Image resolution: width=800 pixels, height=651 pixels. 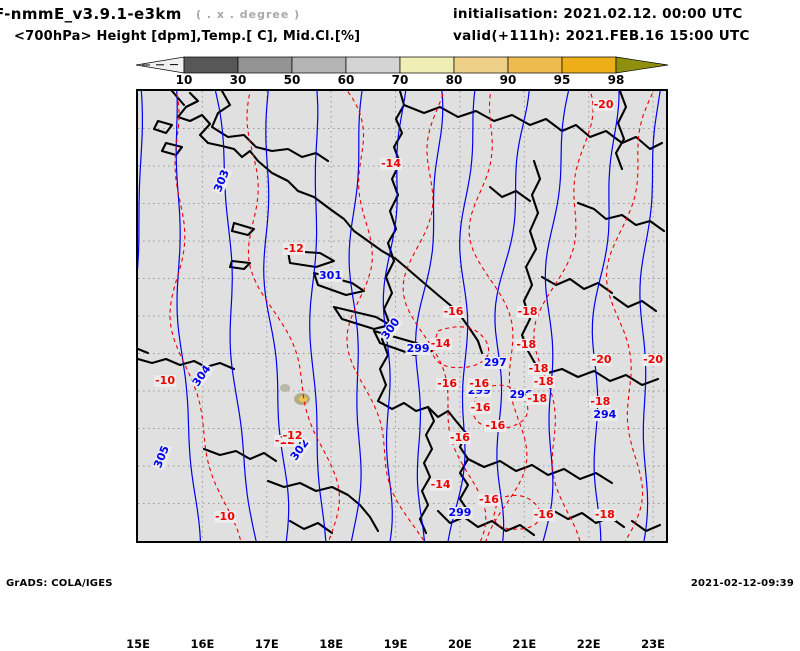 I want to click on height-label-301: 301, so click(x=330, y=276).